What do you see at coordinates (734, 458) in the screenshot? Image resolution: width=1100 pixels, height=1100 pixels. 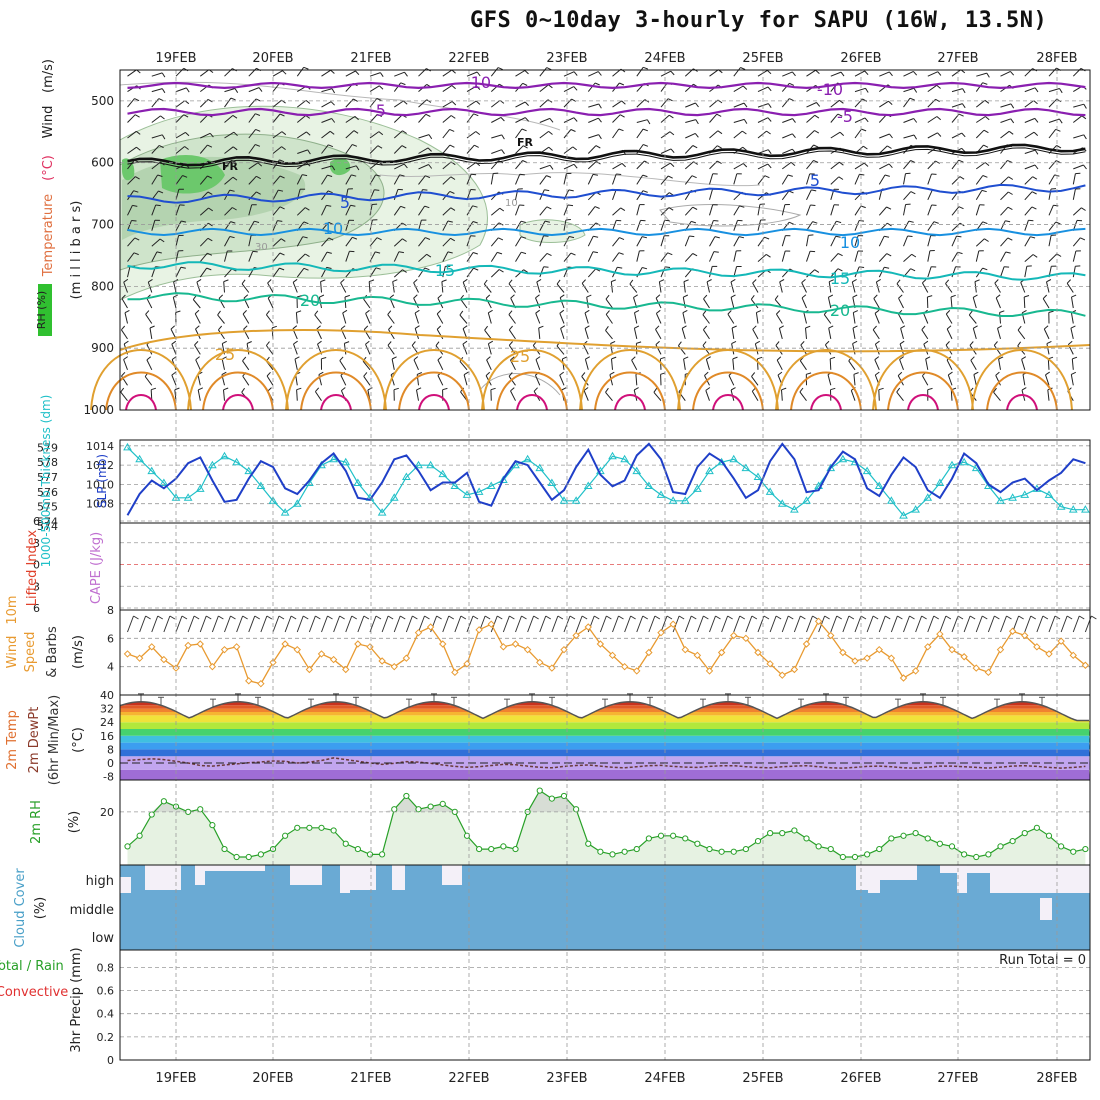 I see `thickness-point` at bounding box center [734, 458].